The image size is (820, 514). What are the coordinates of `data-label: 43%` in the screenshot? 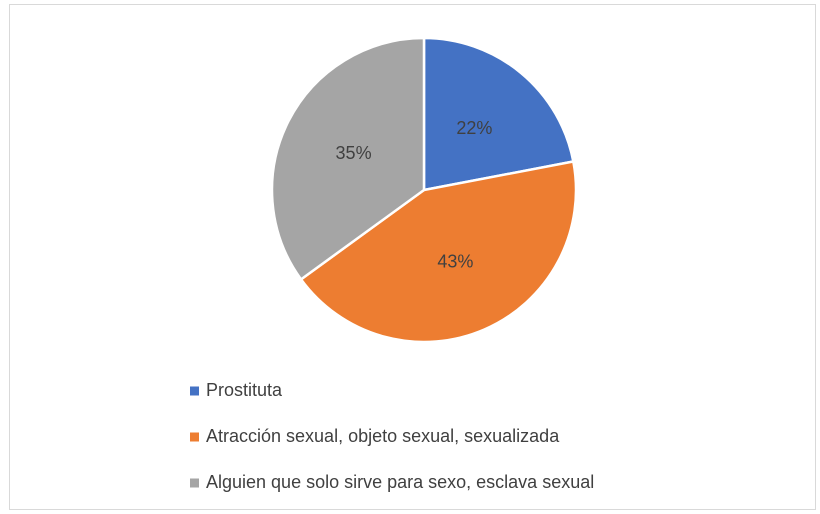 It's located at (455, 261).